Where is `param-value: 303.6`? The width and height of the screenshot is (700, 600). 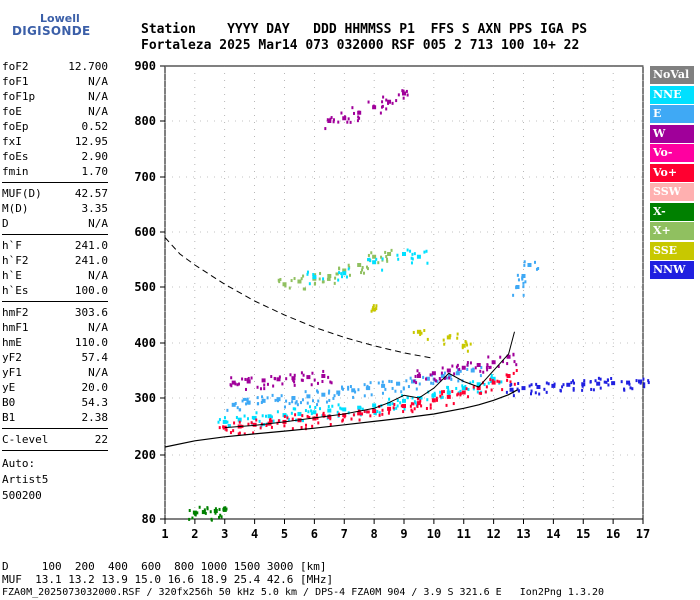 param-value: 303.6 is located at coordinates (91, 312).